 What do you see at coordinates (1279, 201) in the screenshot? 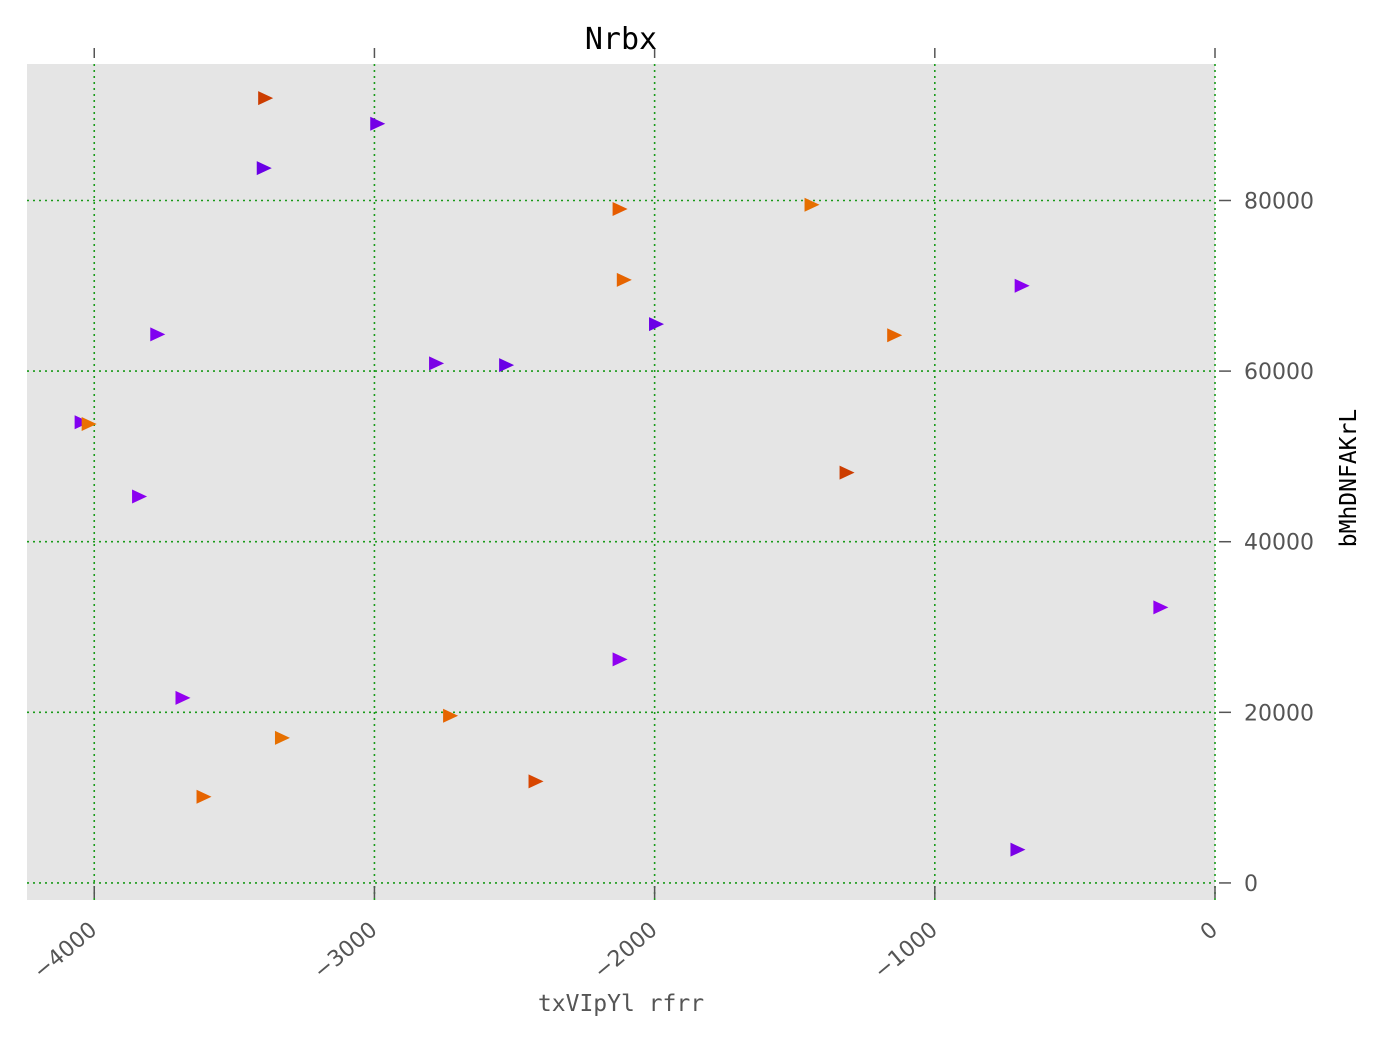
I see `y-tick-label: 80000` at bounding box center [1279, 201].